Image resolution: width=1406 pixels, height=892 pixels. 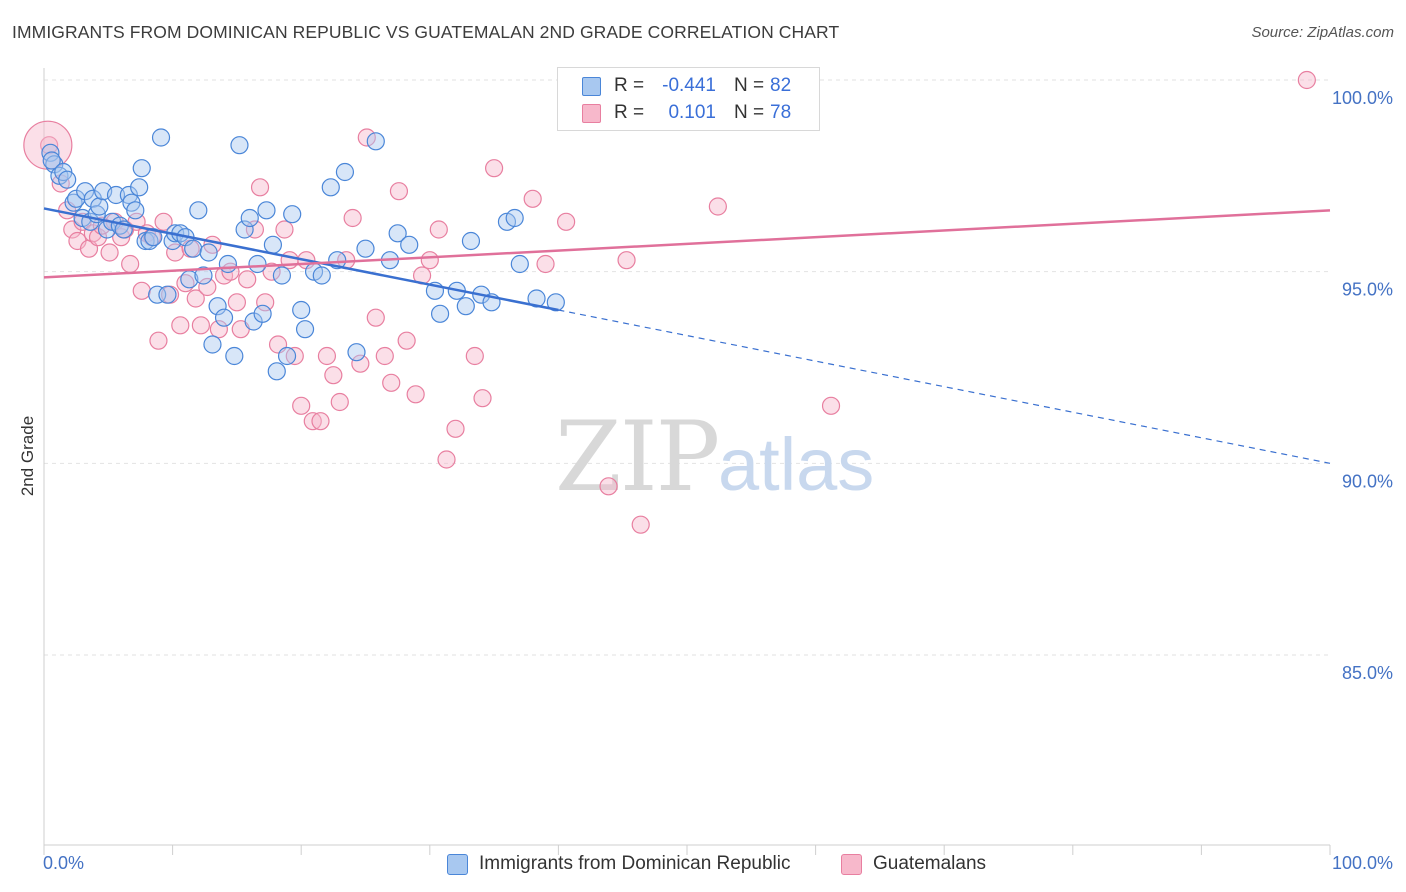 What do you see at coordinates (591, 113) in the screenshot?
I see `legend-swatch-pink` at bounding box center [591, 113].